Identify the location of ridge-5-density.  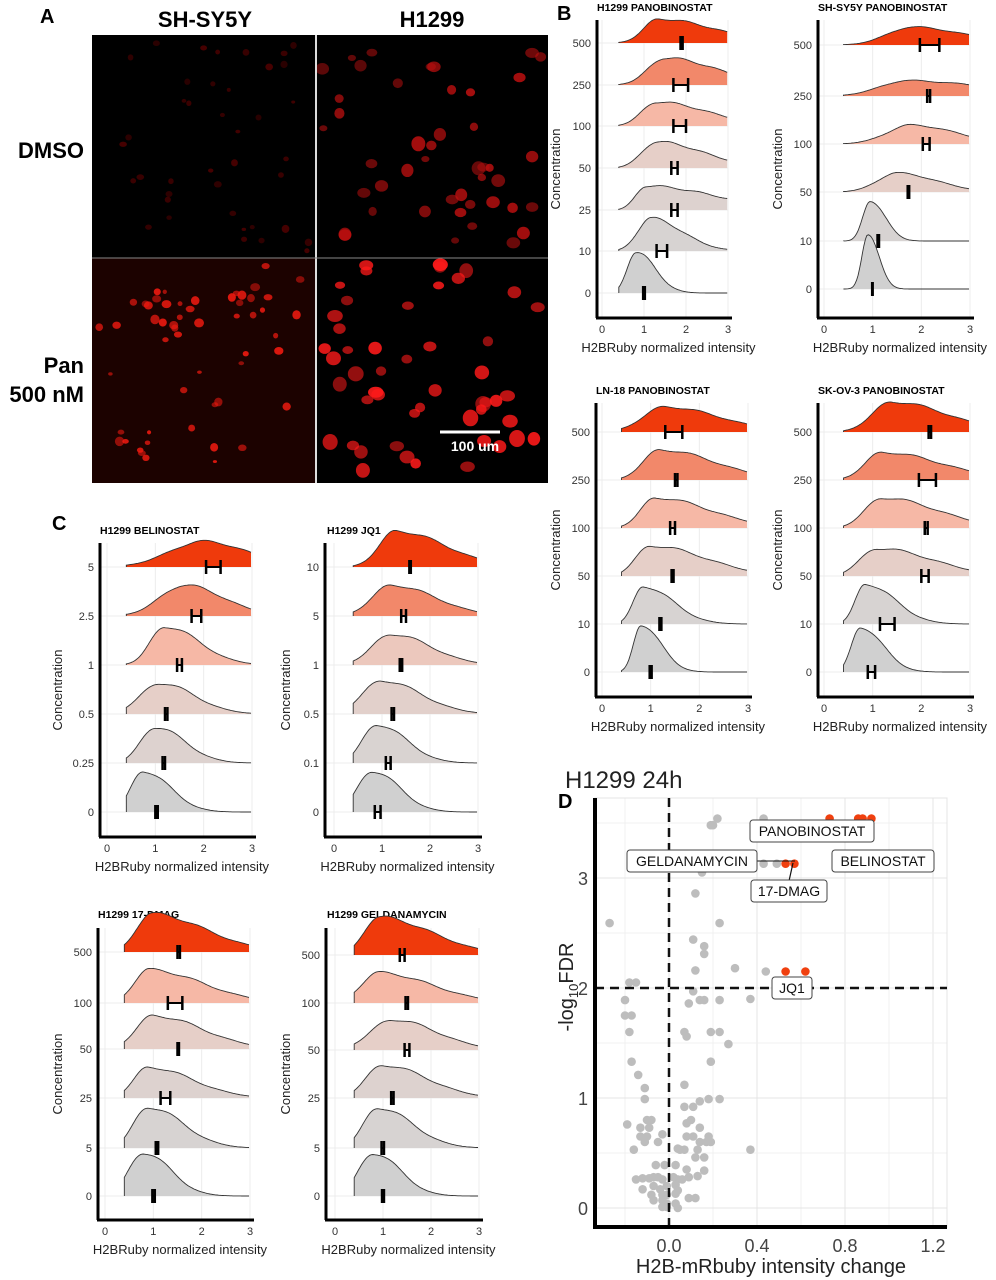
(187, 1128).